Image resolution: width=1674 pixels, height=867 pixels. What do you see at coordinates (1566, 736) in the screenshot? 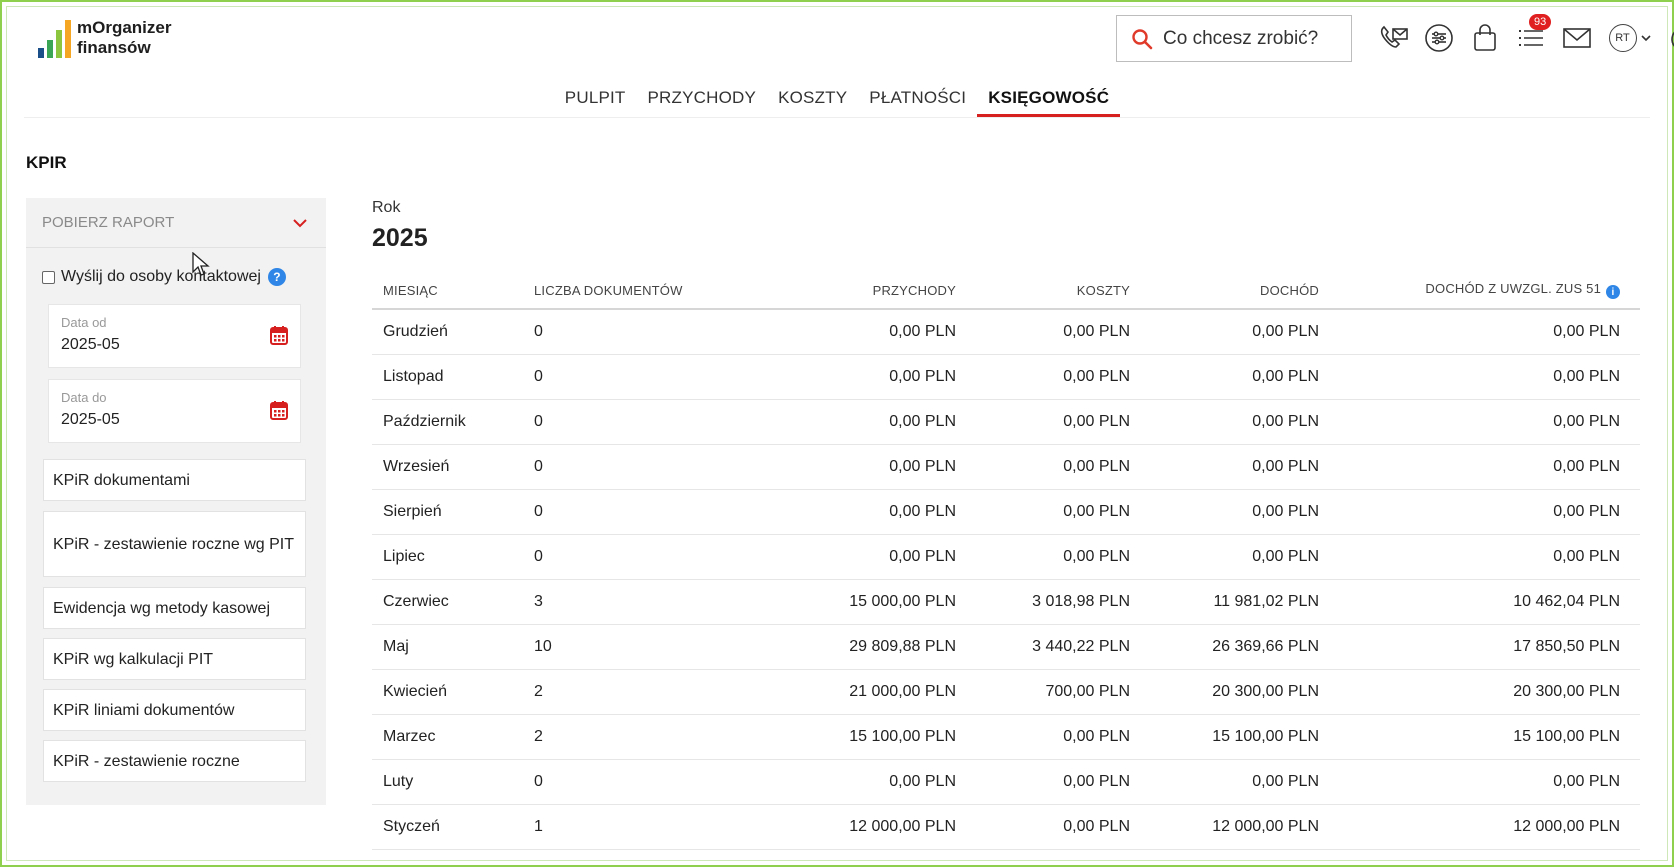
I see `cell-income-zus: 15 100,00 PLN` at bounding box center [1566, 736].